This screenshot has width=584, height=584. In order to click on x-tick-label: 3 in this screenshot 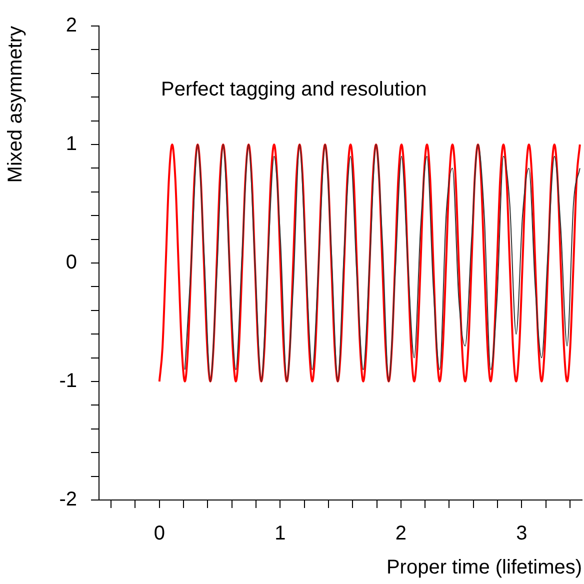, I will do `click(522, 533)`.